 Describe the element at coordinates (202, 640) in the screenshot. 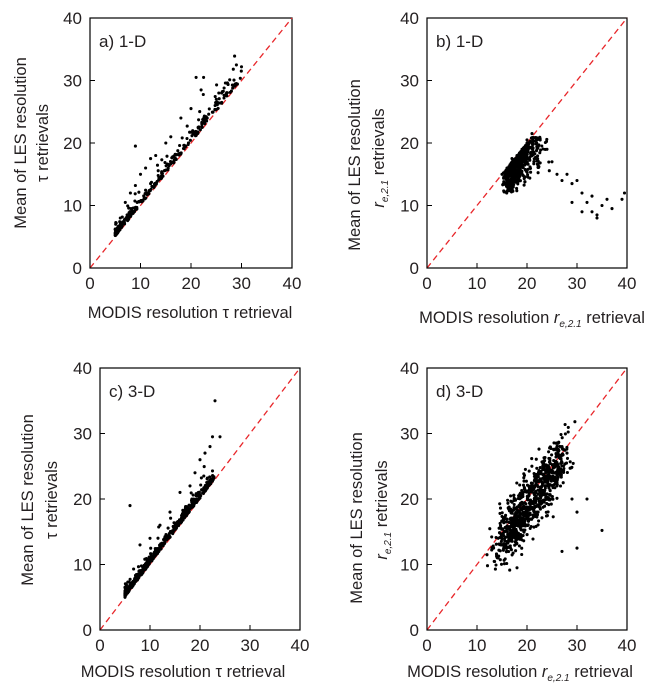

I see `panel-c-x-ticks: 0 10 20 30 40` at that location.